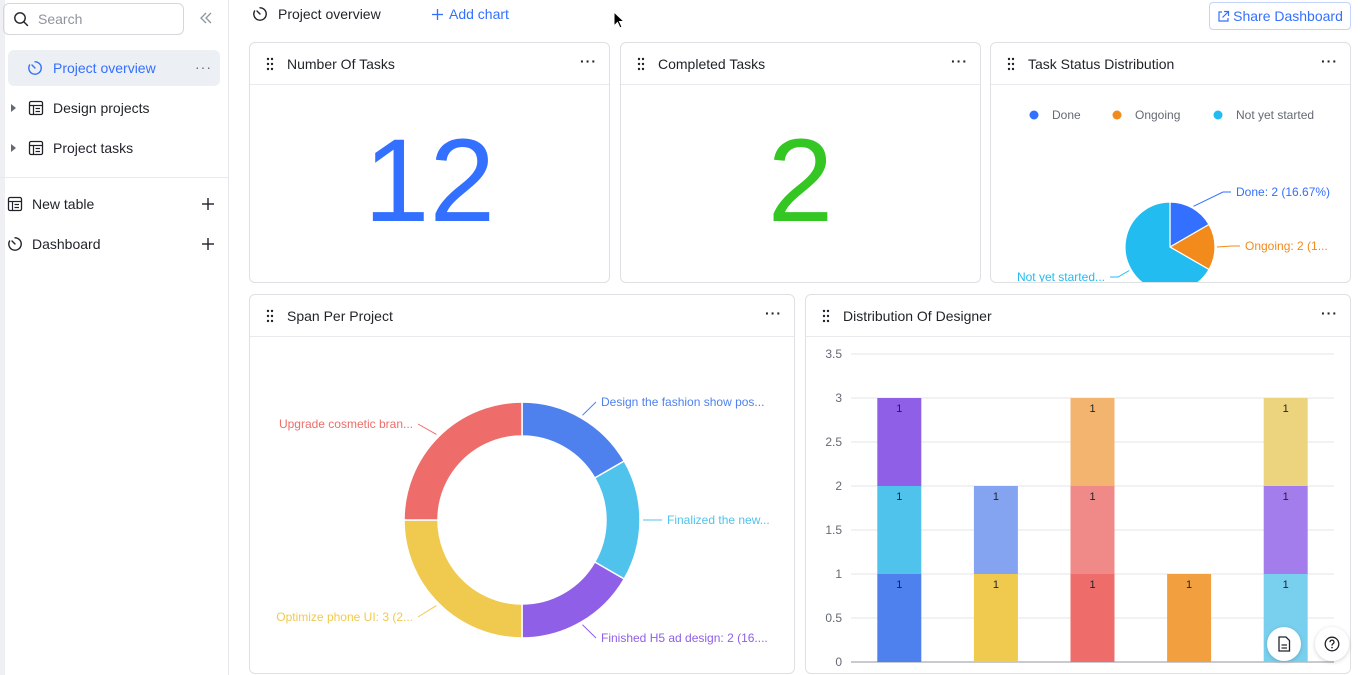 The width and height of the screenshot is (1362, 675). What do you see at coordinates (1288, 16) in the screenshot?
I see `share-dashboard-label: Share Dashboard` at bounding box center [1288, 16].